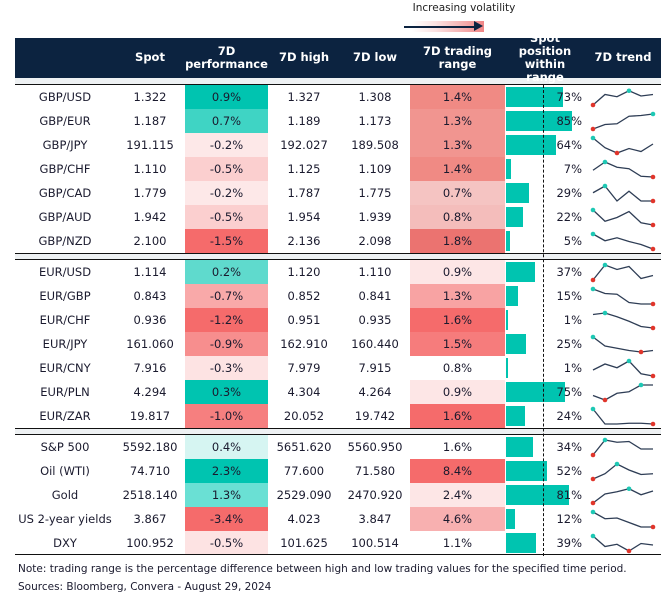 The width and height of the screenshot is (661, 594). Describe the element at coordinates (226, 320) in the screenshot. I see `performance-cell: -1.2%` at that location.